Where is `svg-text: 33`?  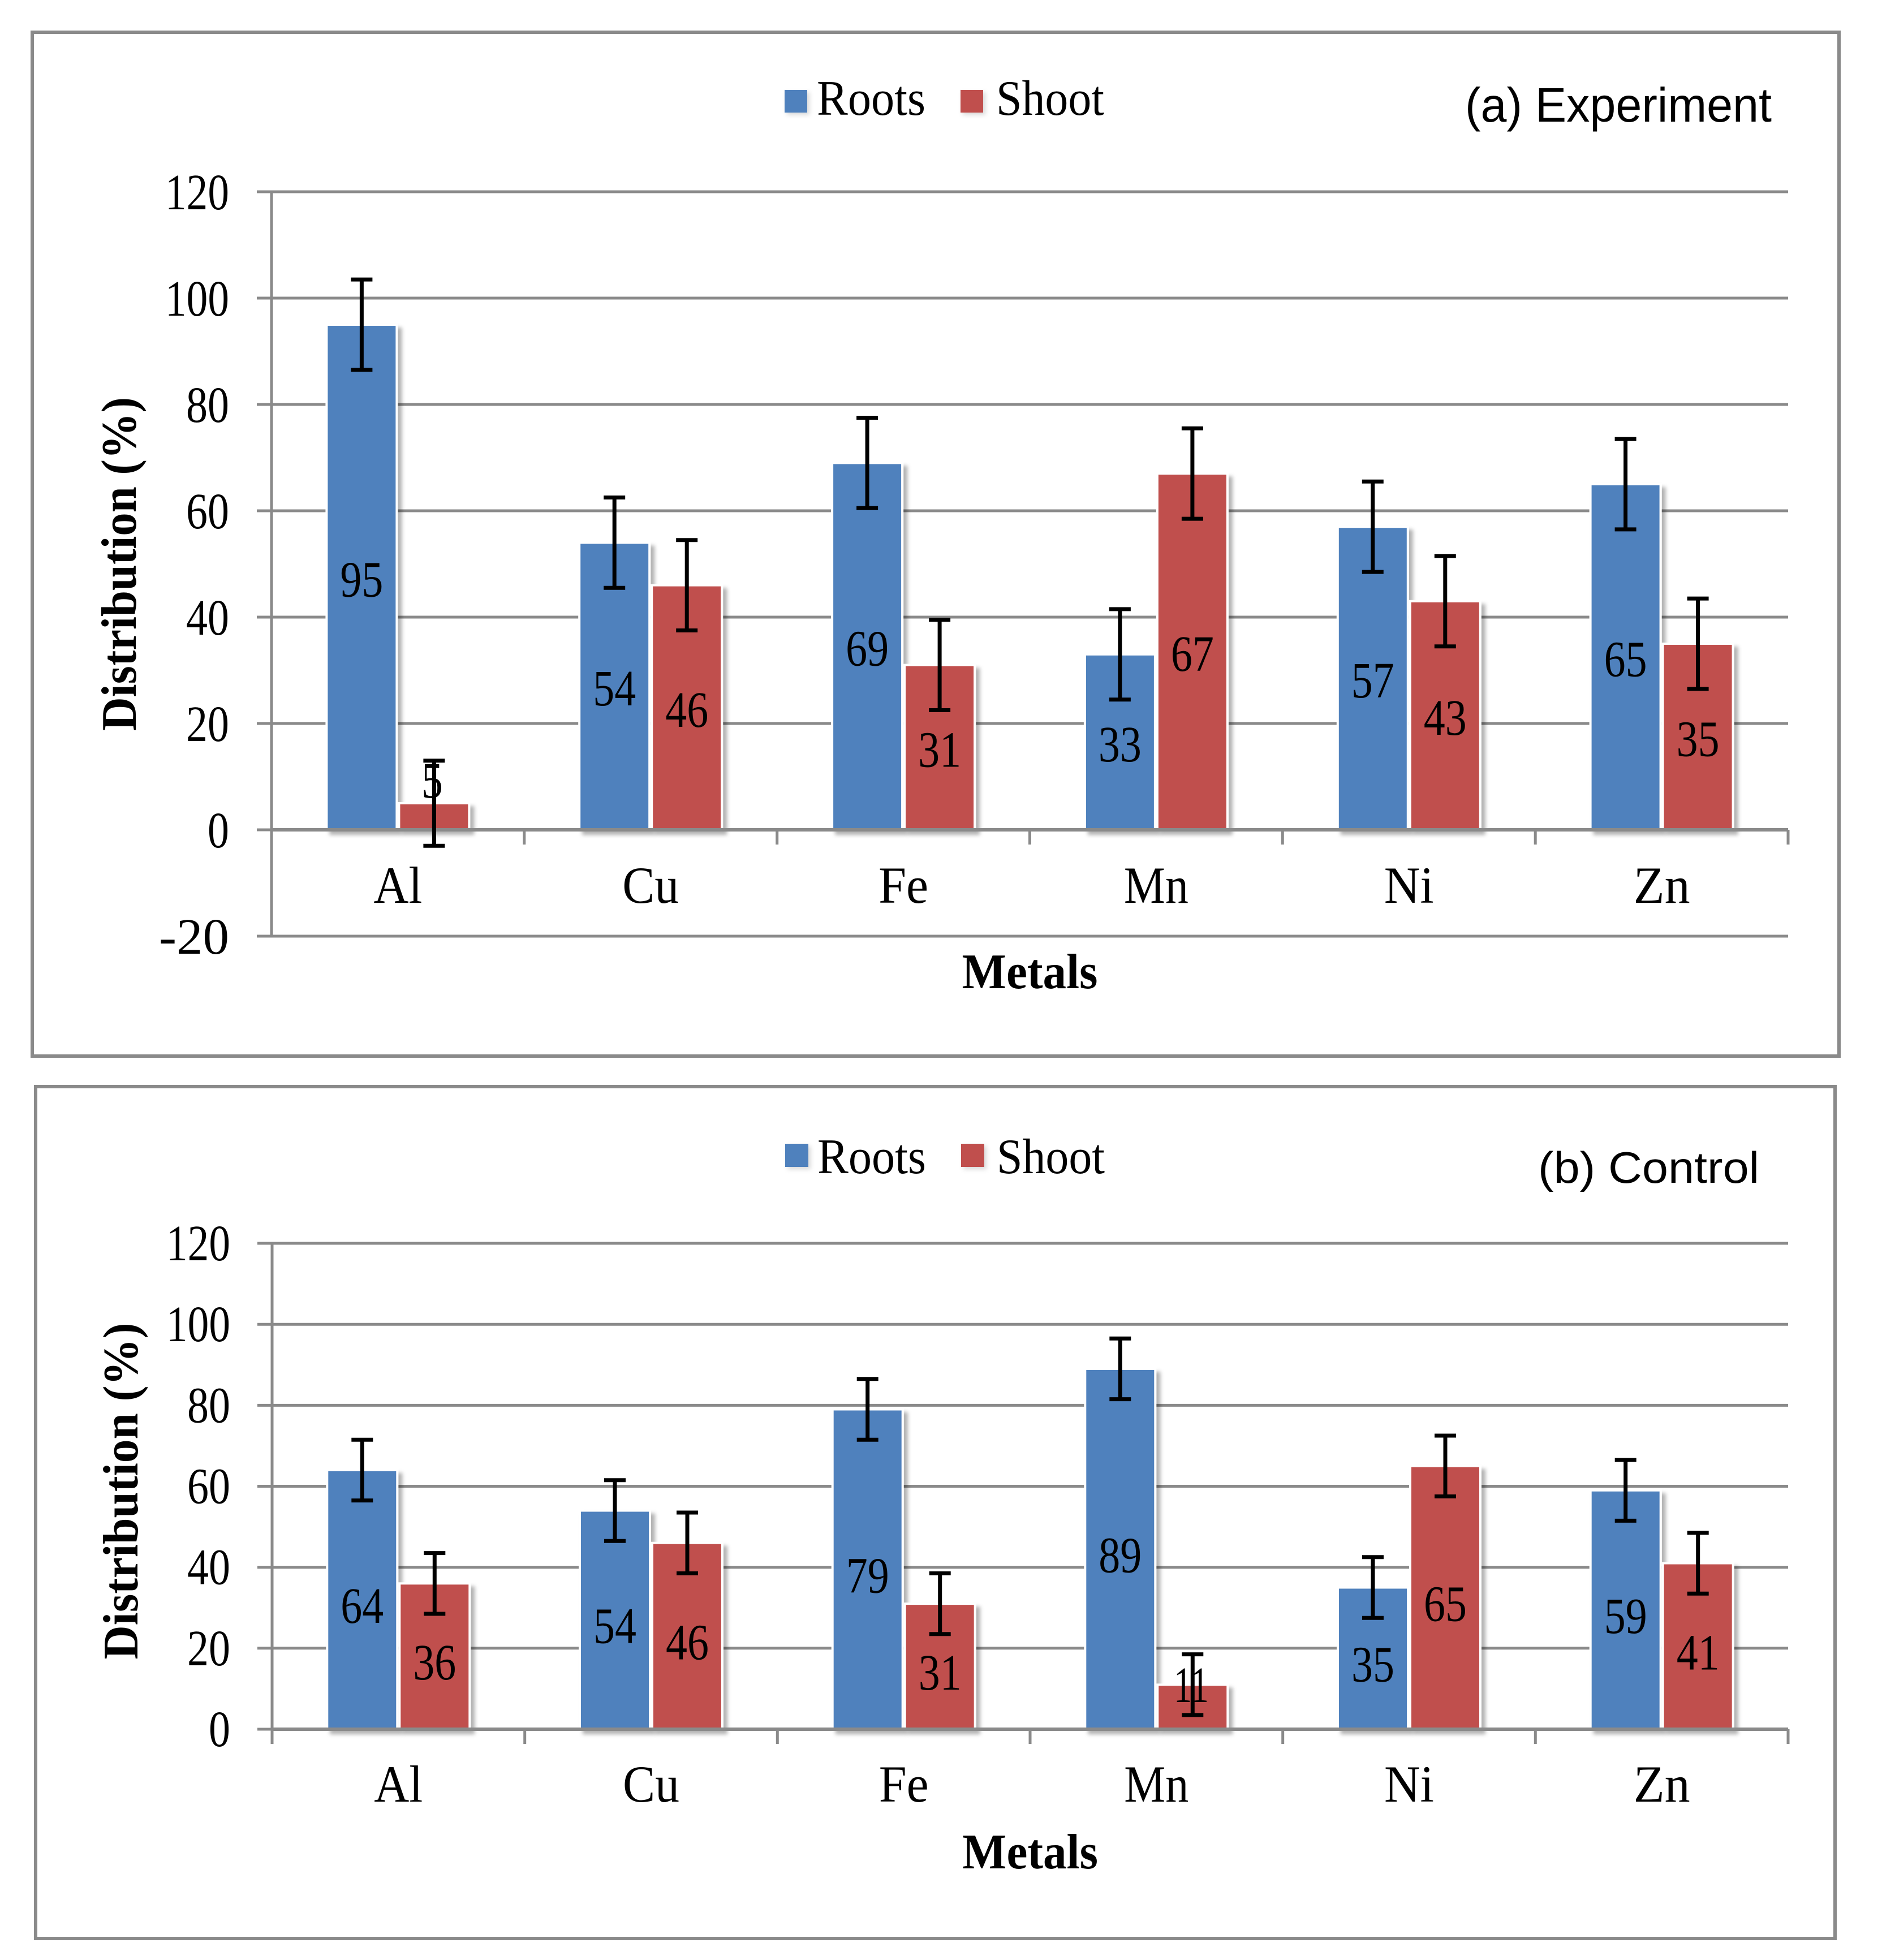
svg-text: 33 is located at coordinates (1120, 745).